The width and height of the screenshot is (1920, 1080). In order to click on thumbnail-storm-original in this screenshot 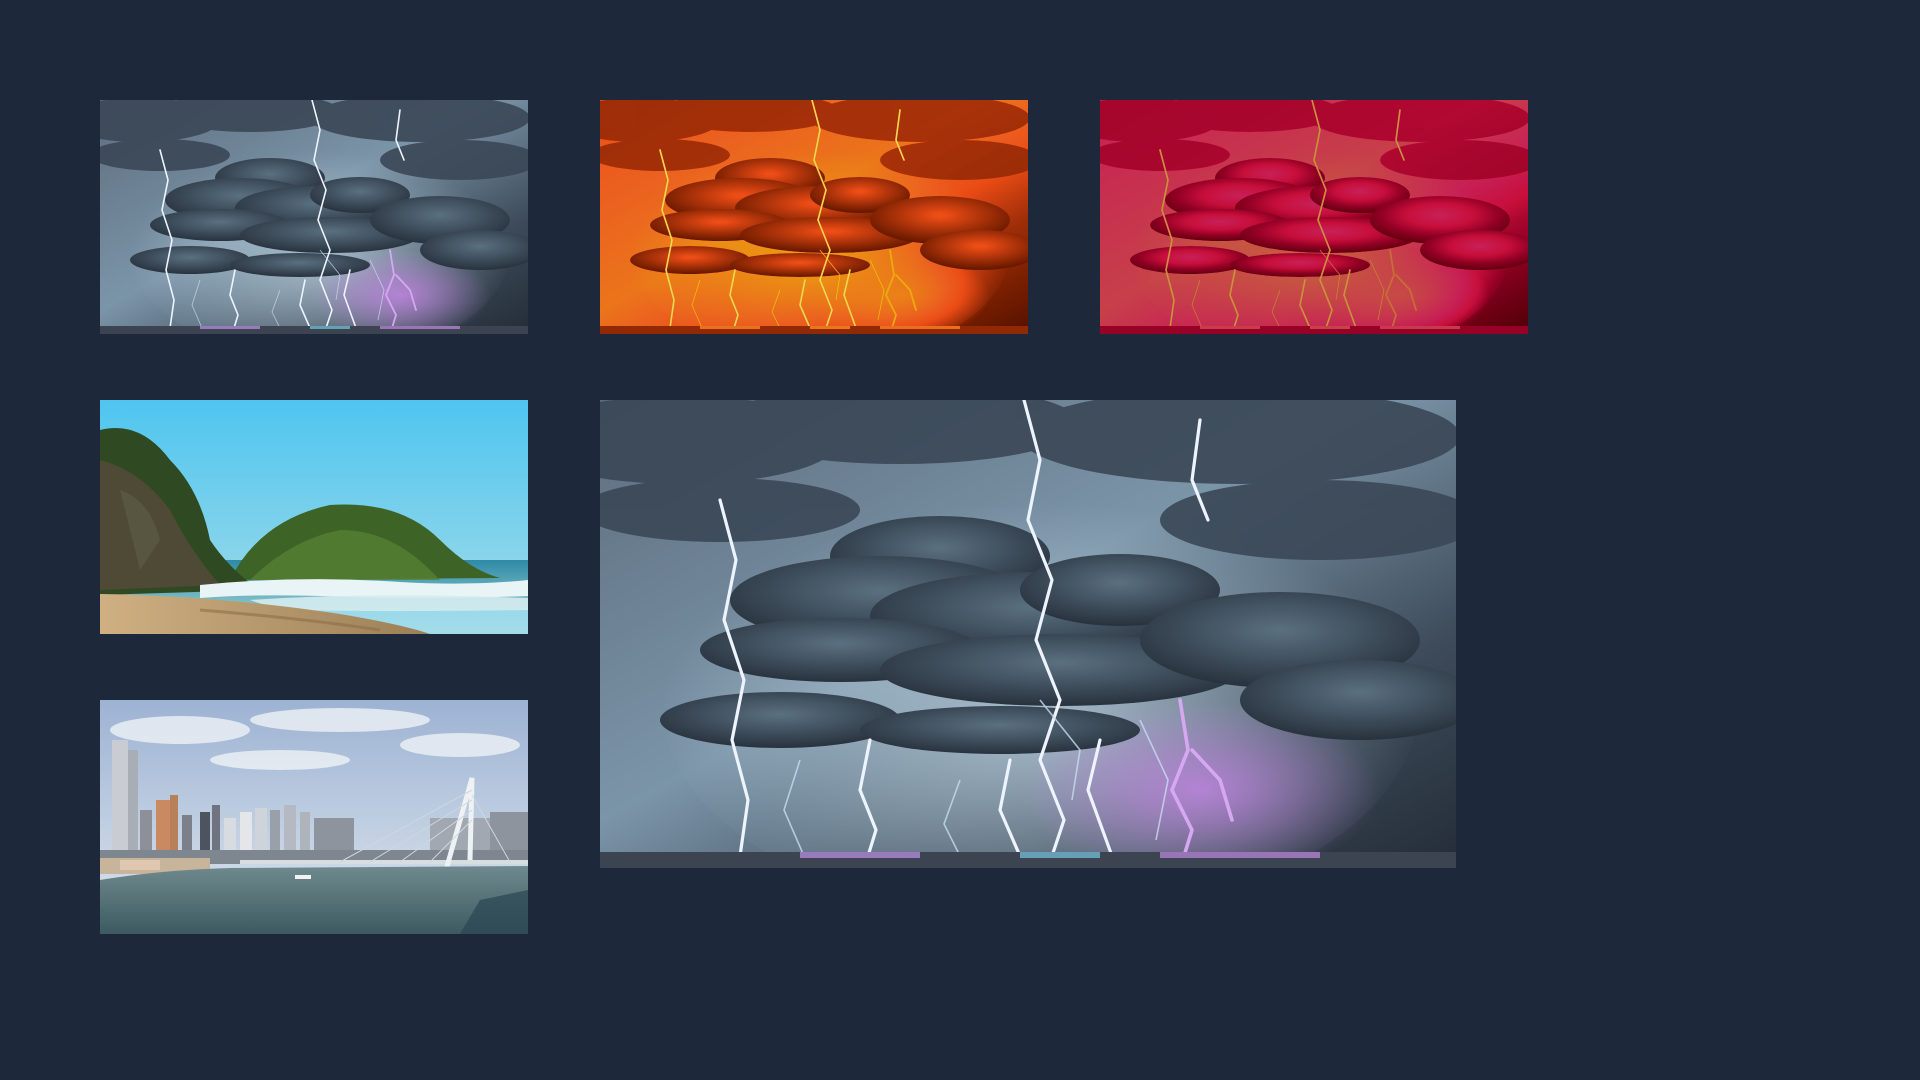, I will do `click(314, 217)`.